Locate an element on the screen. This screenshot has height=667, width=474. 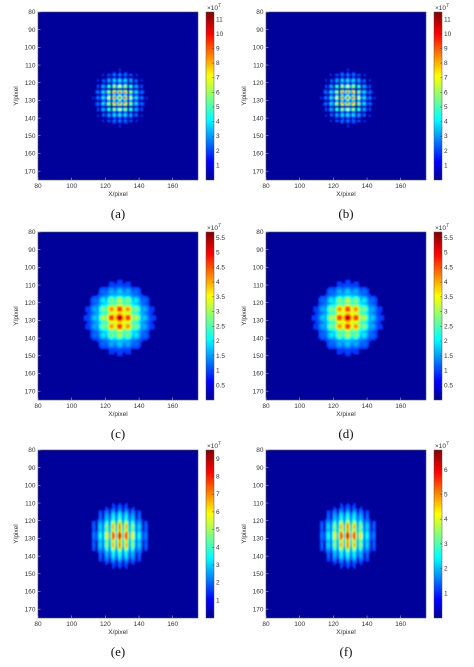
y-tick-label: 100 is located at coordinates (30, 48).